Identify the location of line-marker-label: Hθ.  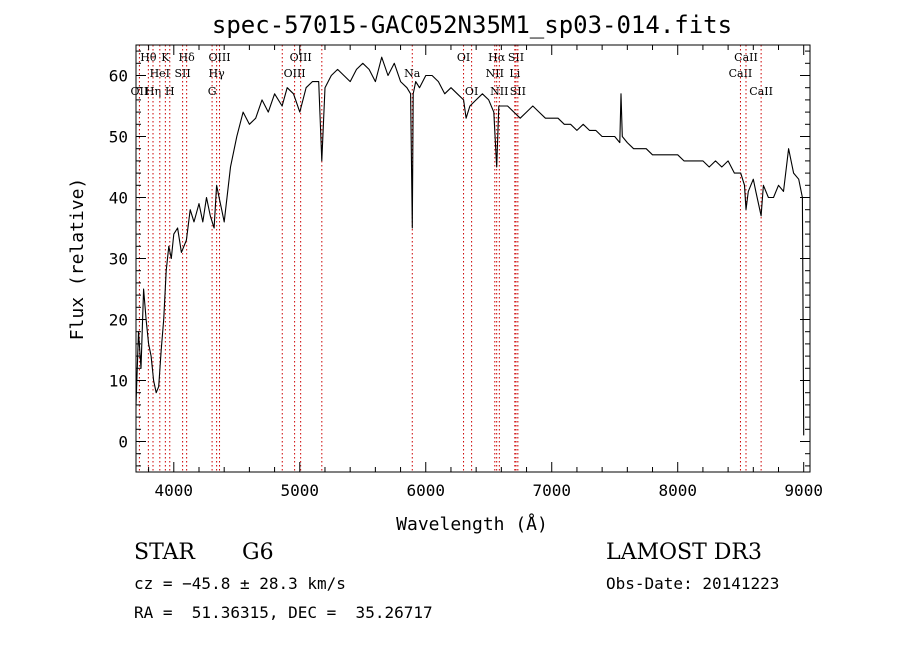
(148, 57).